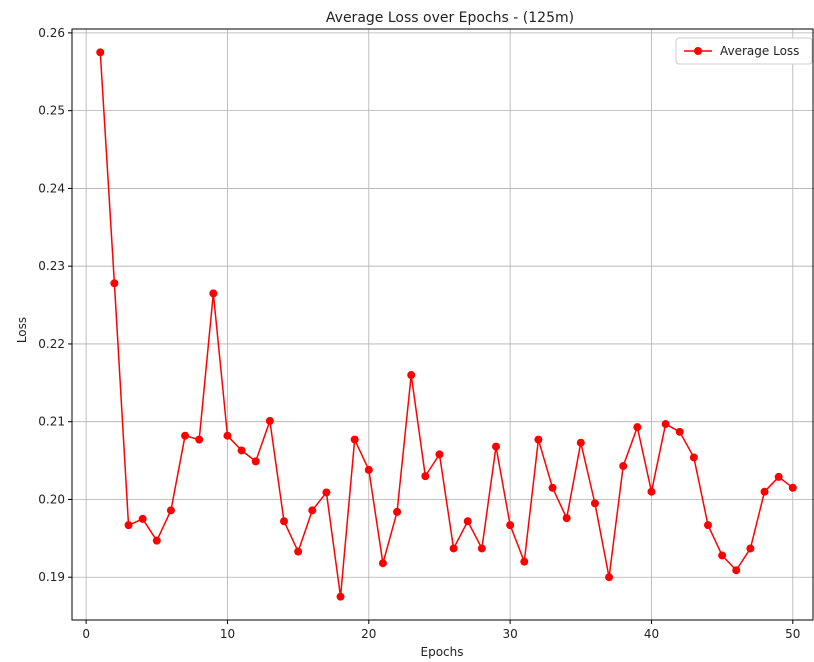 This screenshot has width=814, height=662. What do you see at coordinates (86, 634) in the screenshot?
I see `x-tick-label: 0` at bounding box center [86, 634].